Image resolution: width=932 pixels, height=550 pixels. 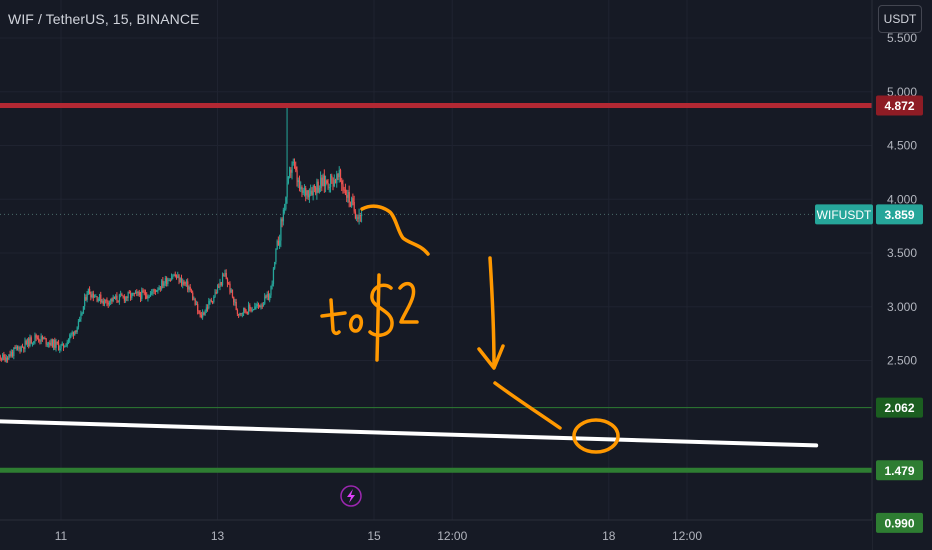 I want to click on price-label-bg, so click(x=899, y=522).